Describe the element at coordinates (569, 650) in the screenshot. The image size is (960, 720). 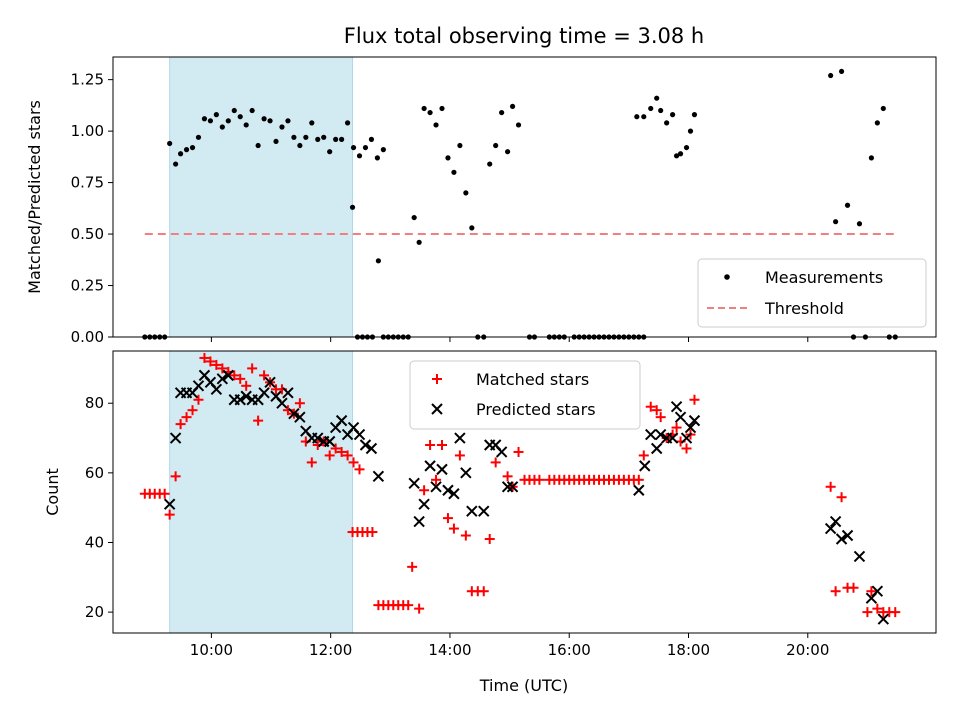
I see `x-tick-label: 16:00` at that location.